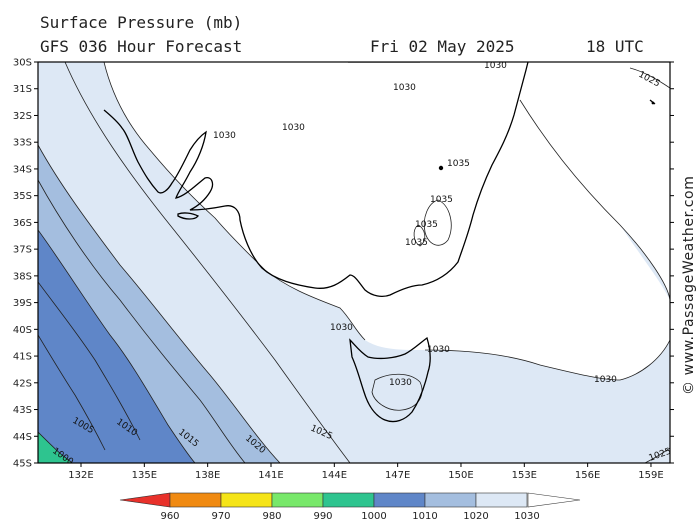  Describe the element at coordinates (22, 196) in the screenshot. I see `latitude-label: 35S` at that location.